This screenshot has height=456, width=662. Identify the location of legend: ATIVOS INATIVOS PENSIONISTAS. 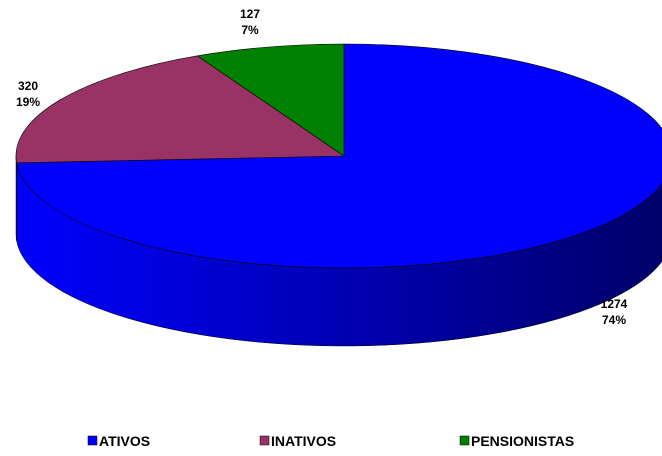
(330, 441).